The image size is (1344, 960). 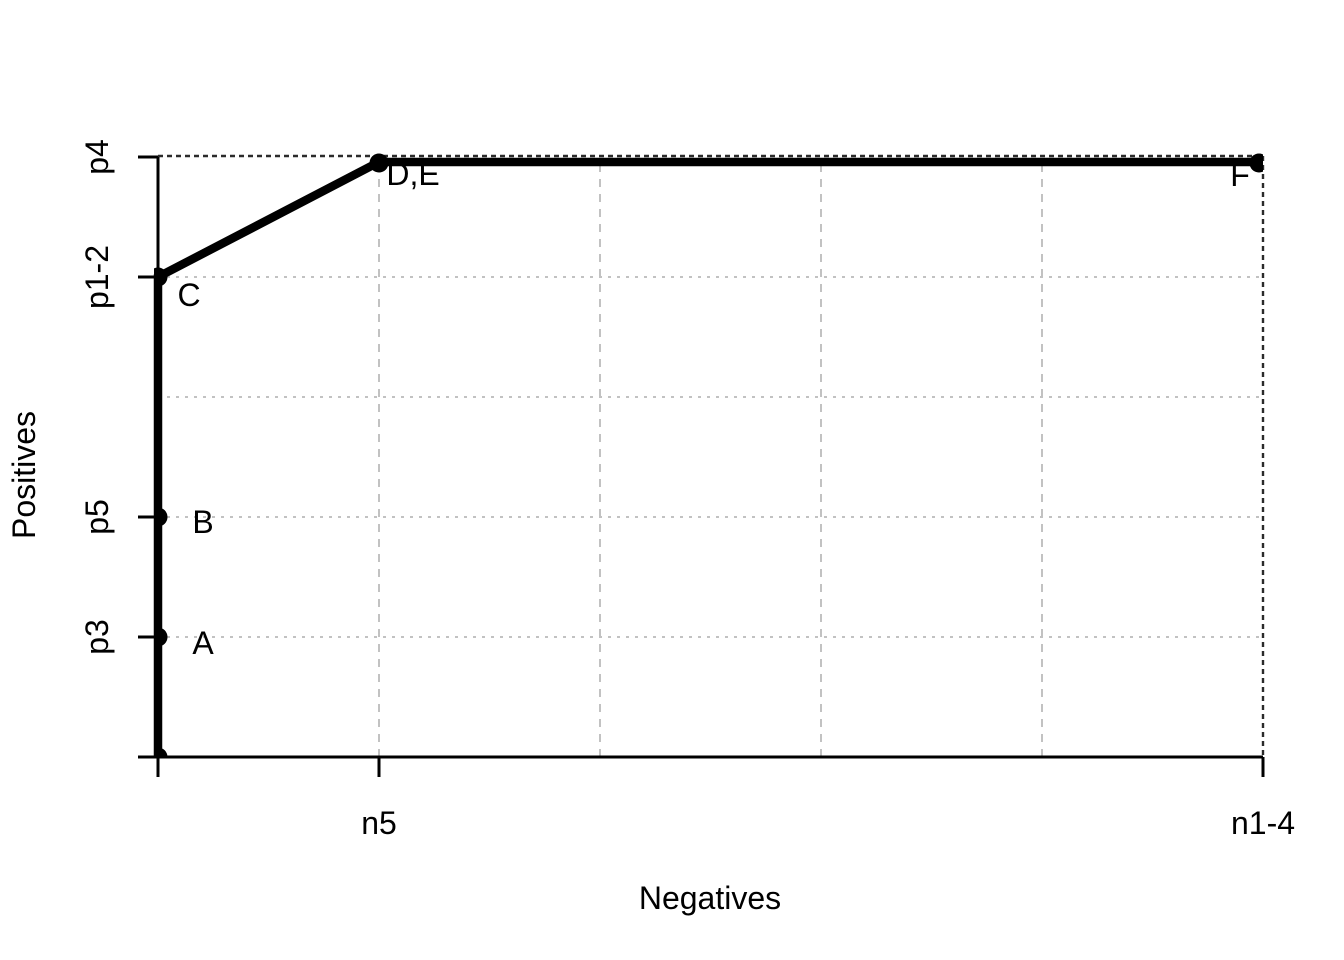 I want to click on point-label-c: C, so click(x=188, y=295).